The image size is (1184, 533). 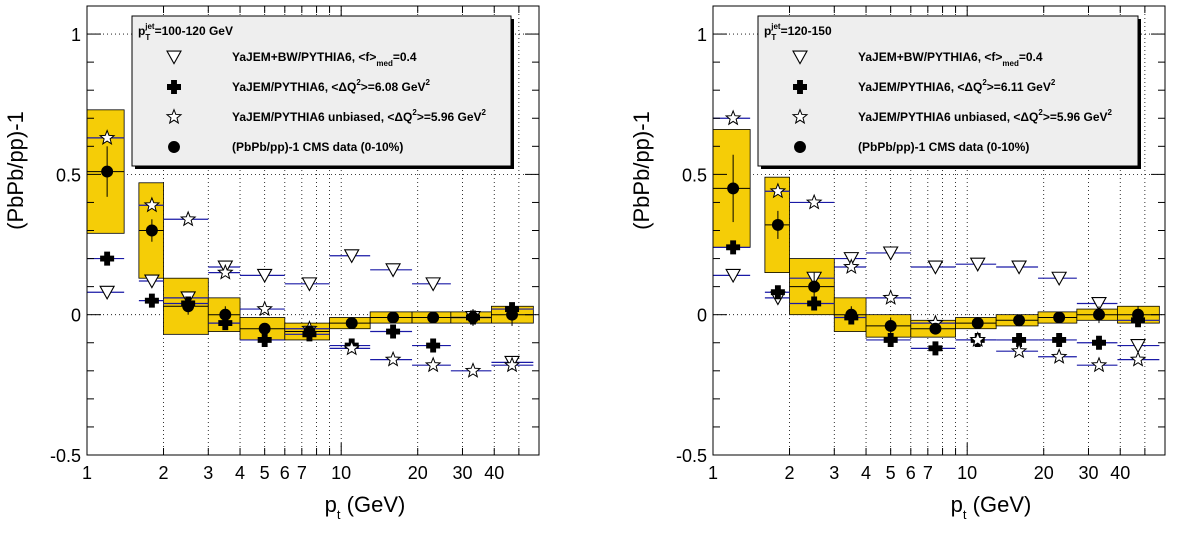 What do you see at coordinates (891, 473) in the screenshot?
I see `x-tick-label: 5` at bounding box center [891, 473].